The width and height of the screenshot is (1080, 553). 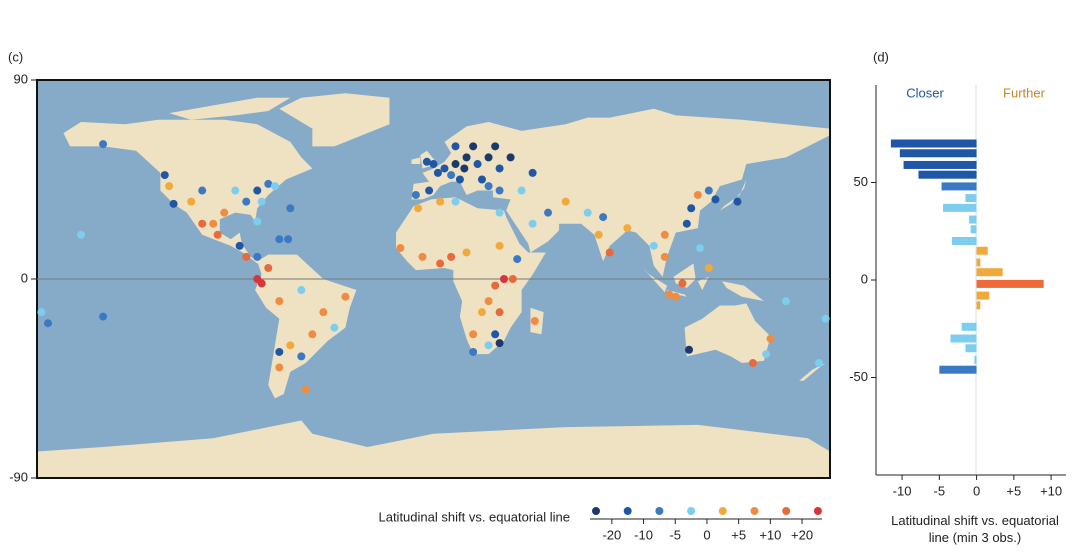 What do you see at coordinates (864, 278) in the screenshot?
I see `y-tick-label: 0` at bounding box center [864, 278].